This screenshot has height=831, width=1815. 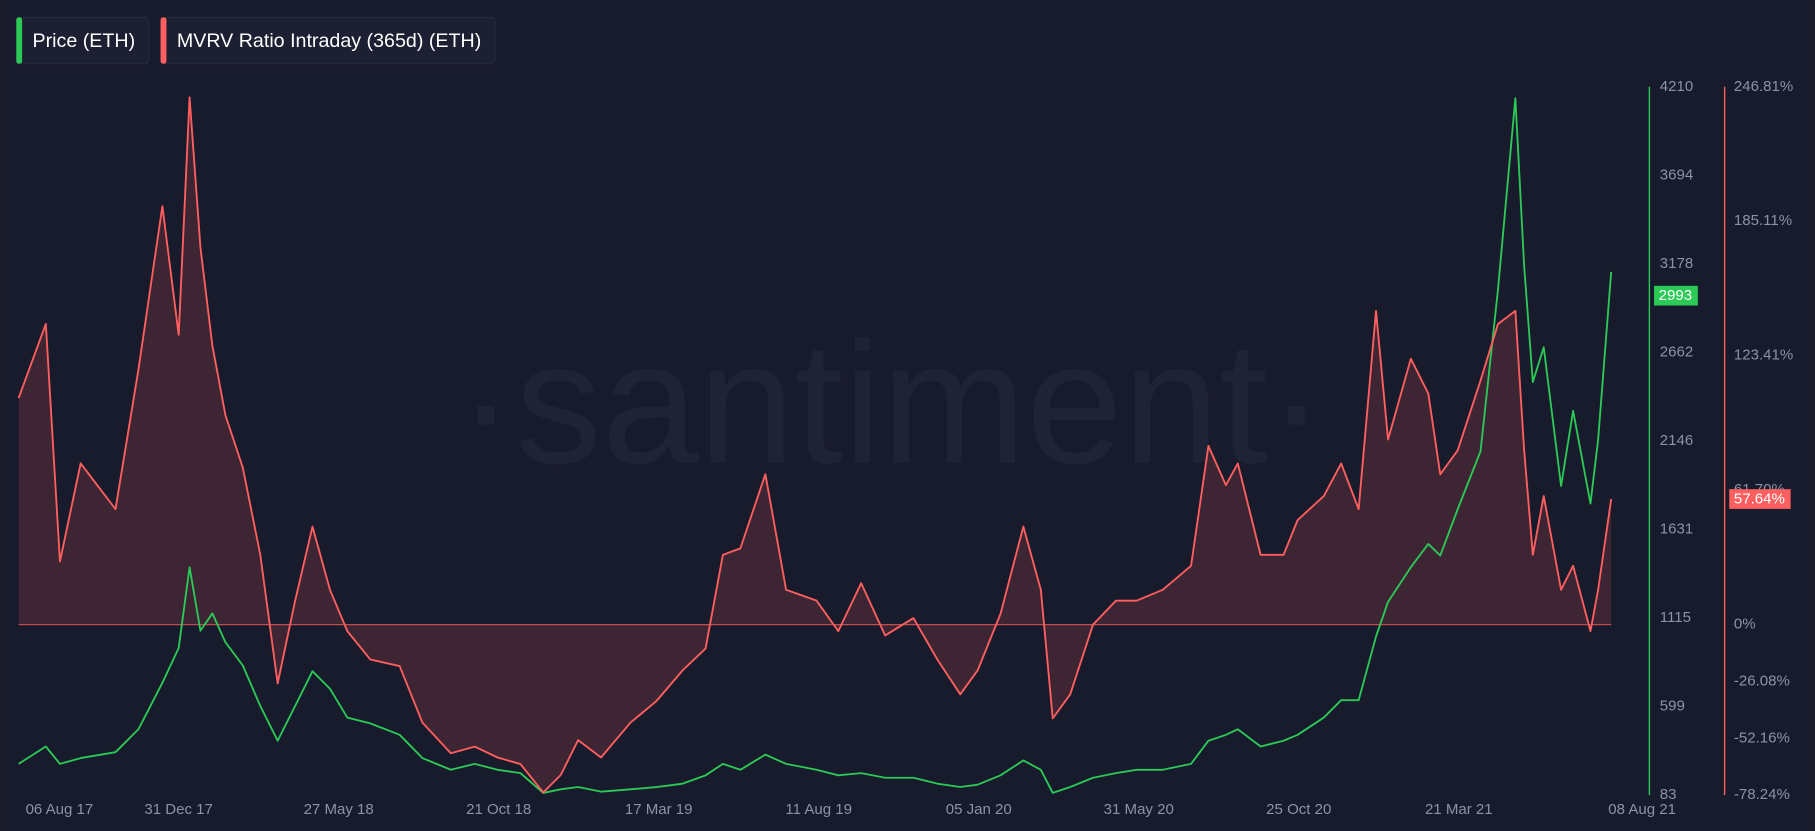 I want to click on legend-item: MVRV Ratio Intraday (365d) (ETH), so click(x=328, y=40).